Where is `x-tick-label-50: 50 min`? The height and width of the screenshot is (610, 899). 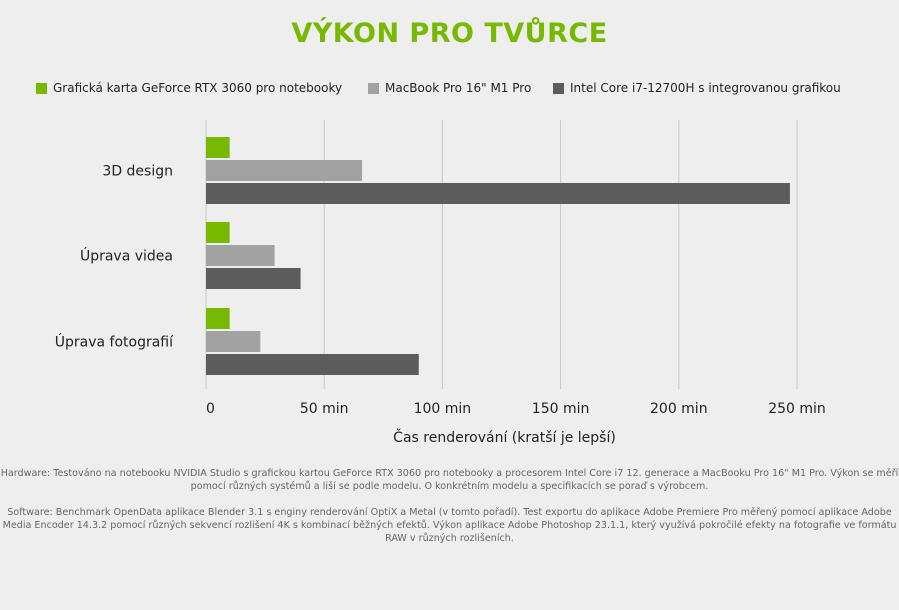 x-tick-label-50: 50 min is located at coordinates (324, 409).